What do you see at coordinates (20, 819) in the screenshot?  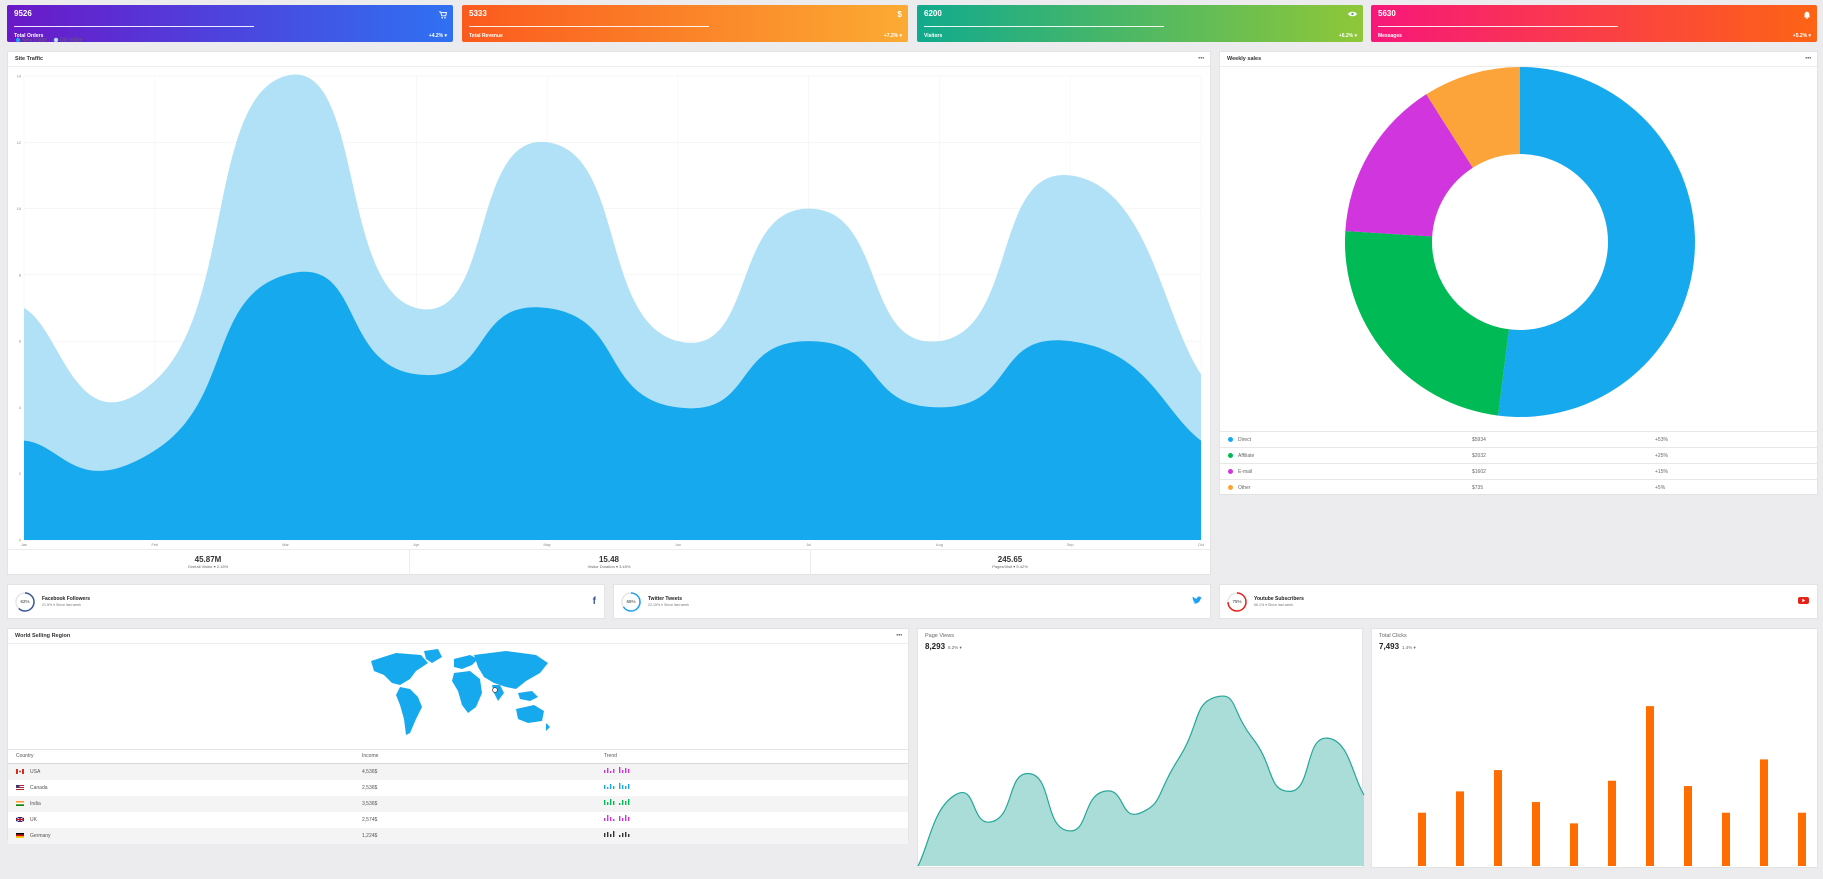 I see `flag-uk-icon` at bounding box center [20, 819].